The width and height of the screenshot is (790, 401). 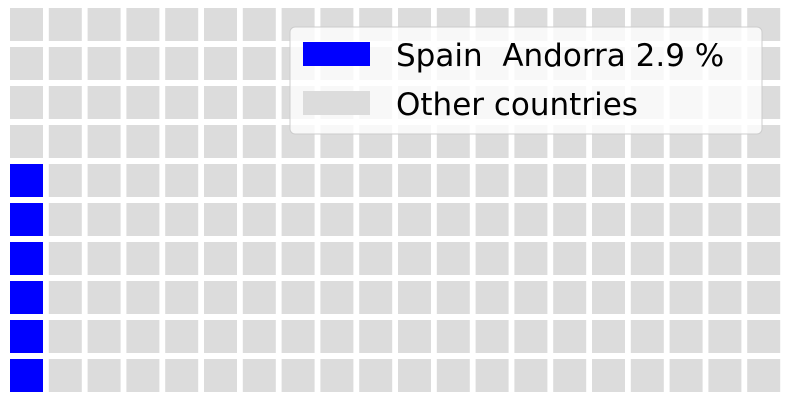 What do you see at coordinates (336, 54) in the screenshot?
I see `legend-swatch-spain-andorra` at bounding box center [336, 54].